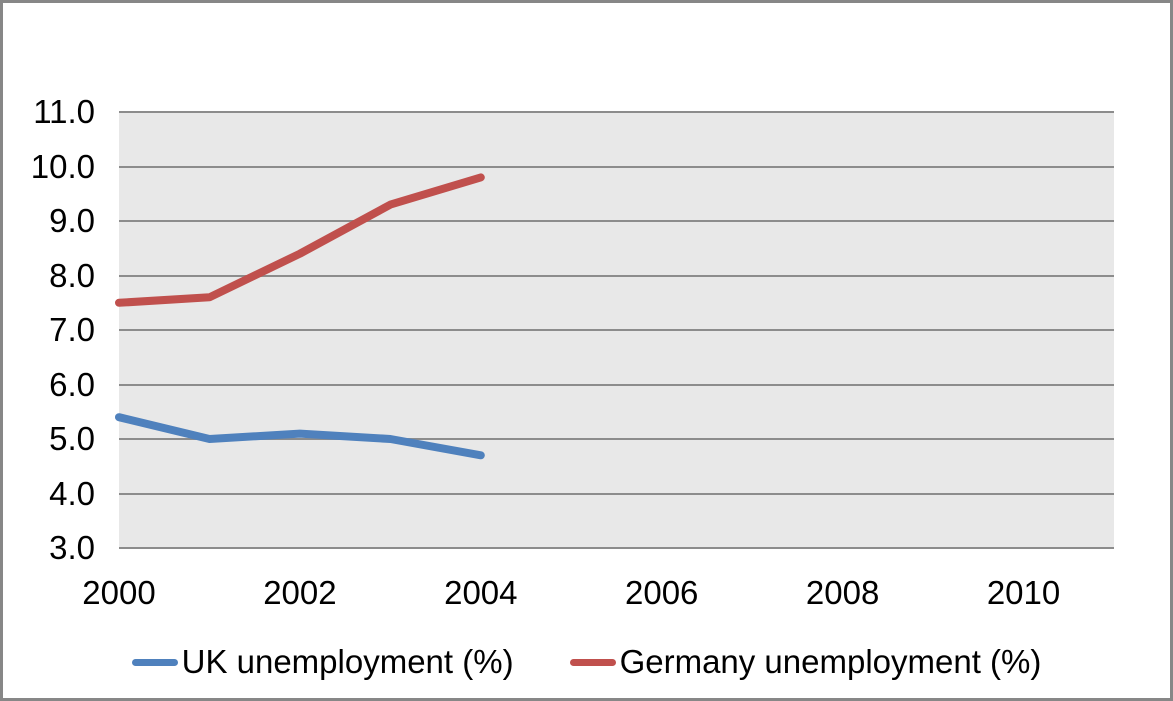 This screenshot has width=1173, height=701. I want to click on x-axis-tick-label: 2002, so click(300, 592).